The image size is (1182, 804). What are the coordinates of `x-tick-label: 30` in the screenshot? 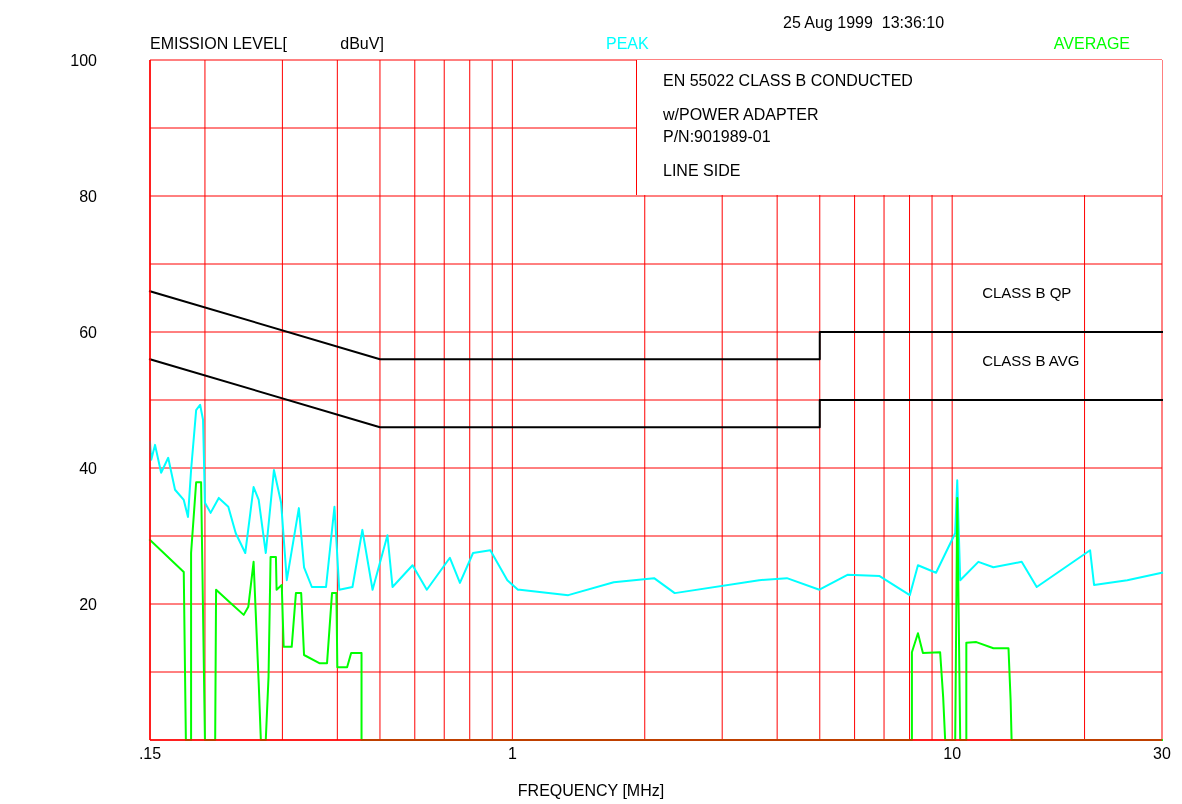 It's located at (1162, 754).